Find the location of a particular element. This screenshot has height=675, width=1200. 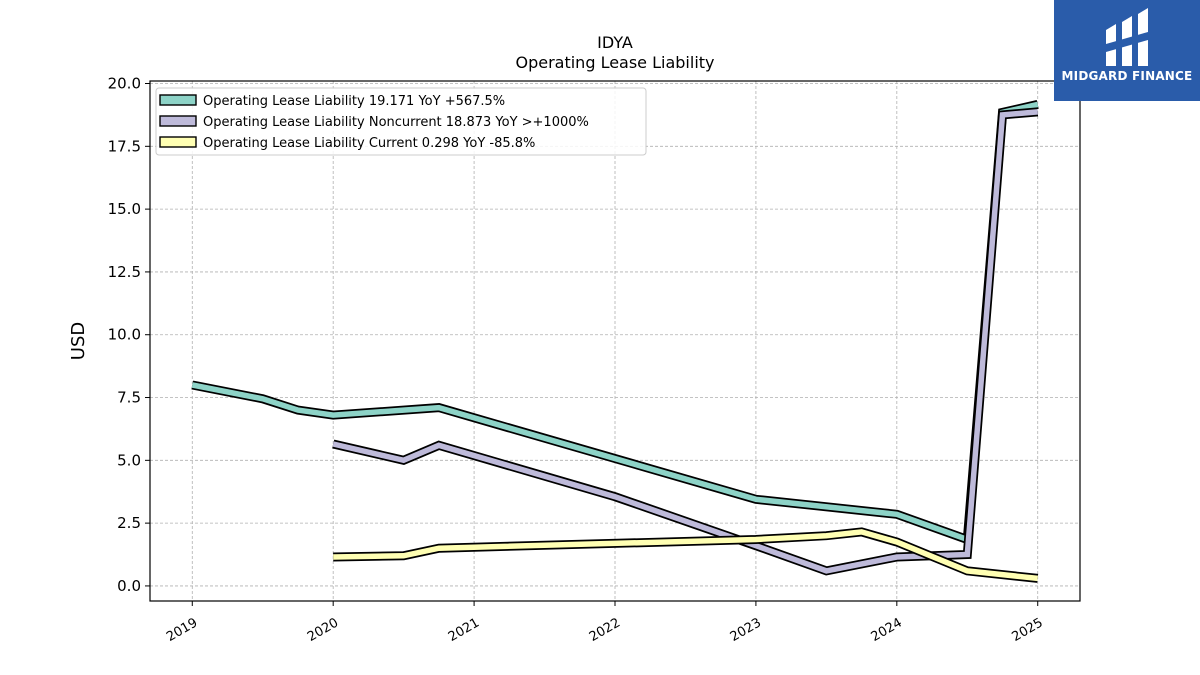

brand-logo: MIDGARD FINANCE is located at coordinates (1127, 50).